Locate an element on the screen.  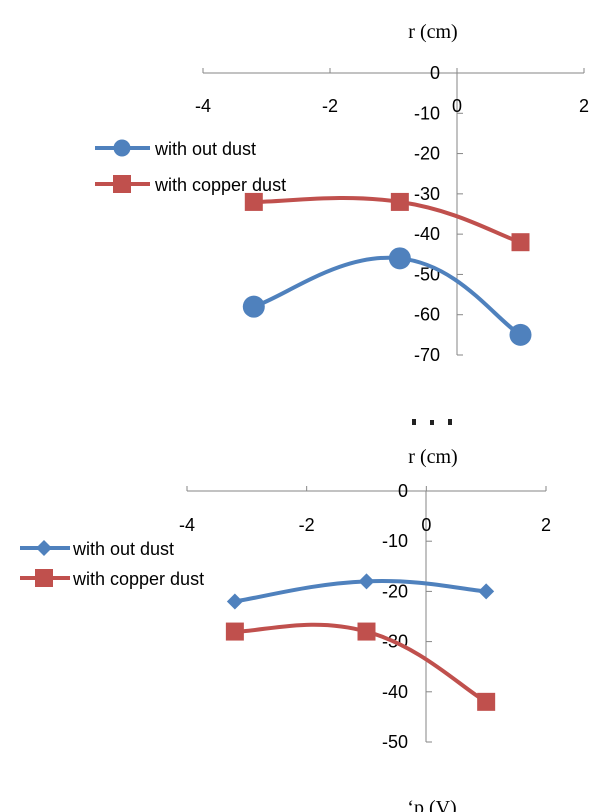
svg-text: ‘p (V) is located at coordinates (431, 804).